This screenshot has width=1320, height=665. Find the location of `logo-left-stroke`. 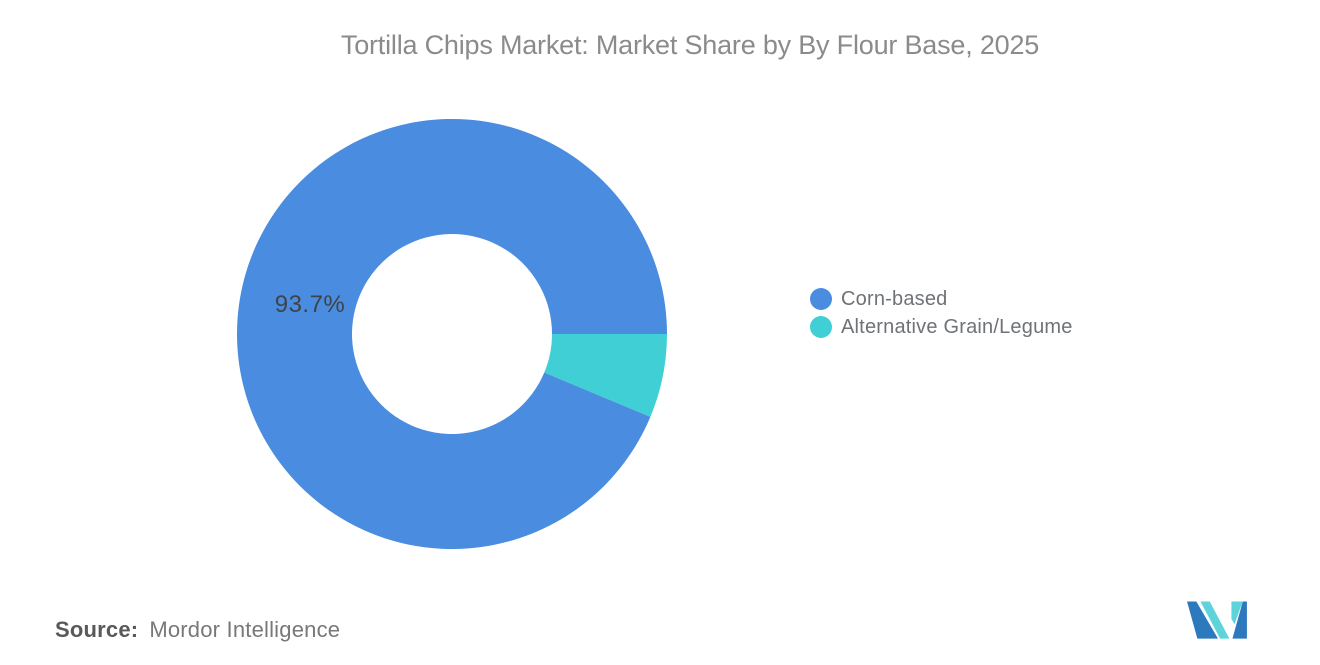

logo-left-stroke is located at coordinates (1202, 620).